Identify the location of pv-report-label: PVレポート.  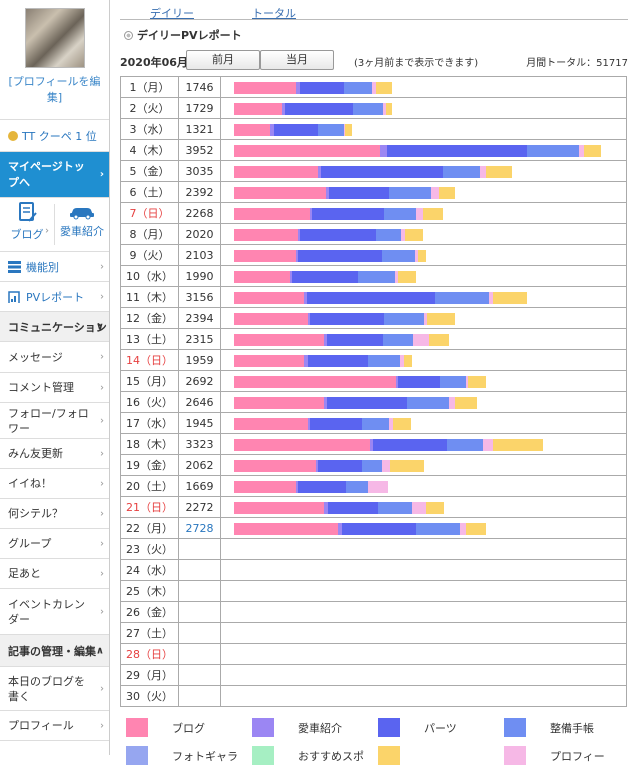
(55, 297).